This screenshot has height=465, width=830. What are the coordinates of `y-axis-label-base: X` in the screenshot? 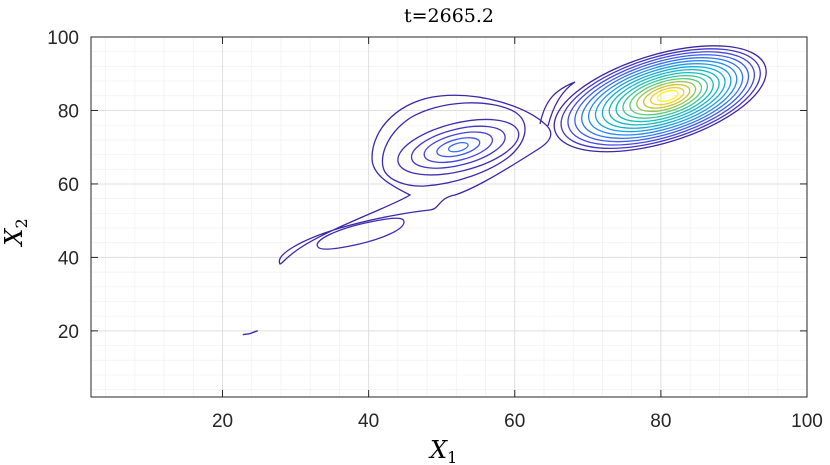 It's located at (14, 238).